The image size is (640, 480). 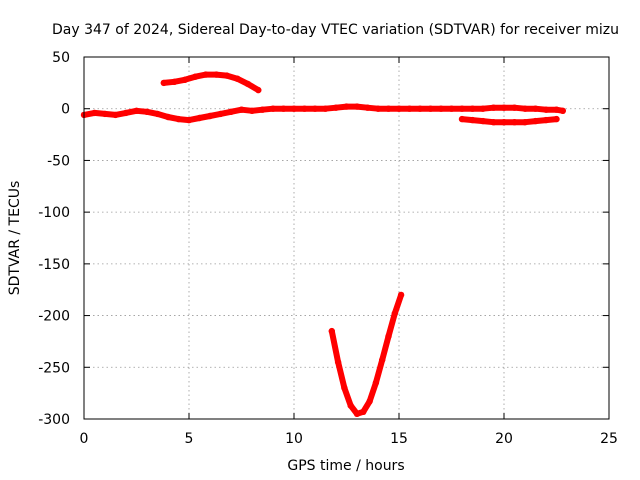 I want to click on y-tick-label: -100, so click(x=54, y=213).